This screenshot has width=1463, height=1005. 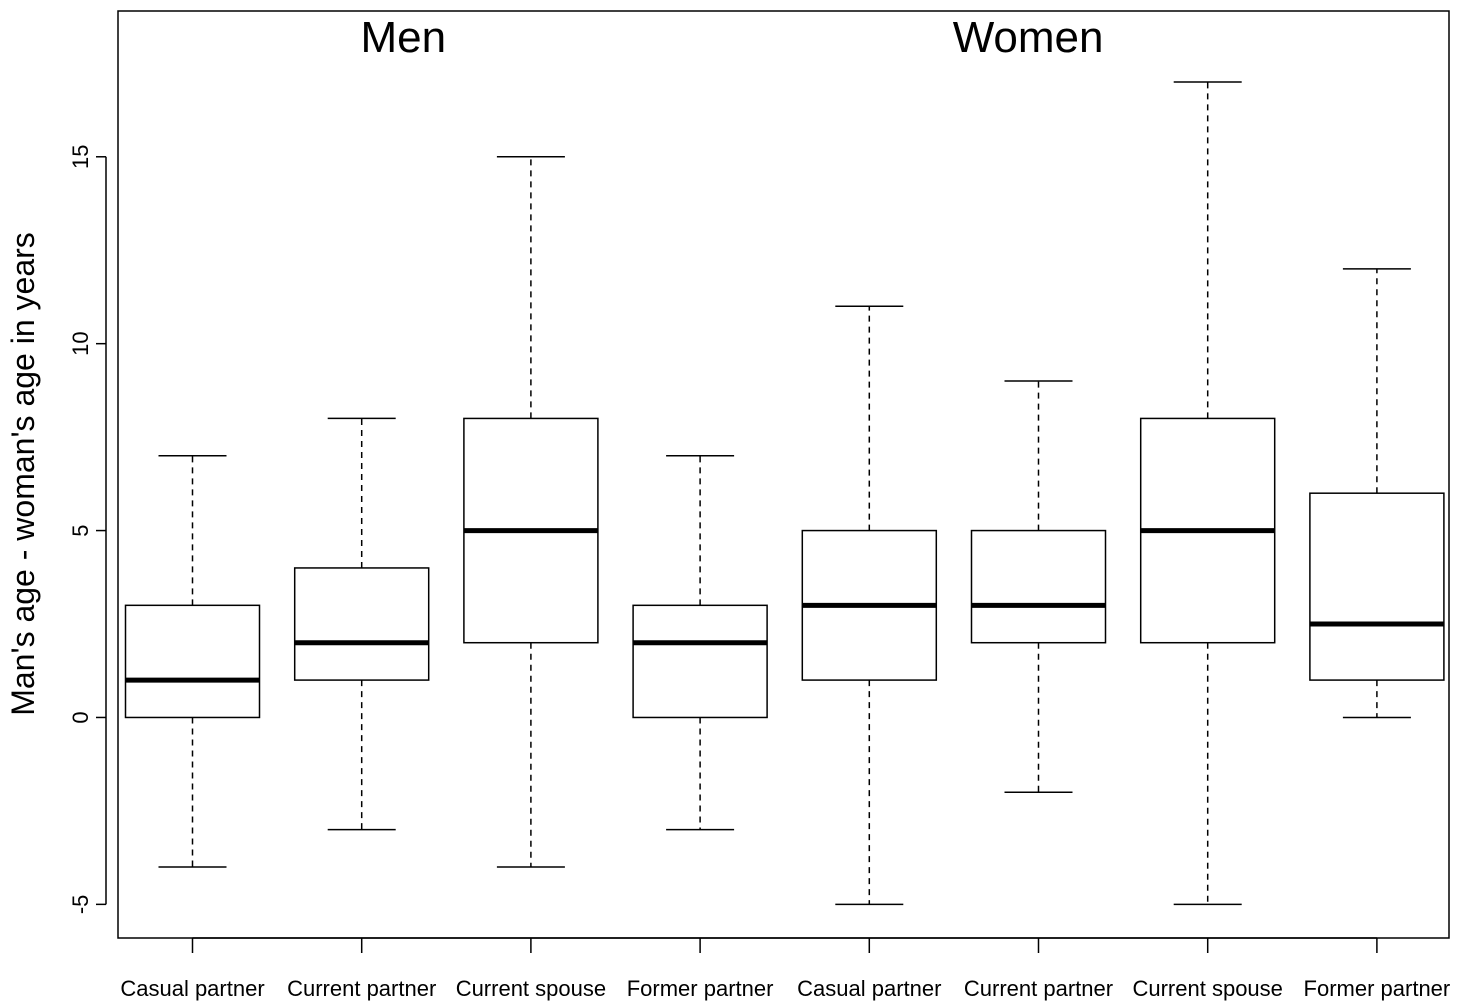 I want to click on group-titles: Men Women, so click(x=732, y=37).